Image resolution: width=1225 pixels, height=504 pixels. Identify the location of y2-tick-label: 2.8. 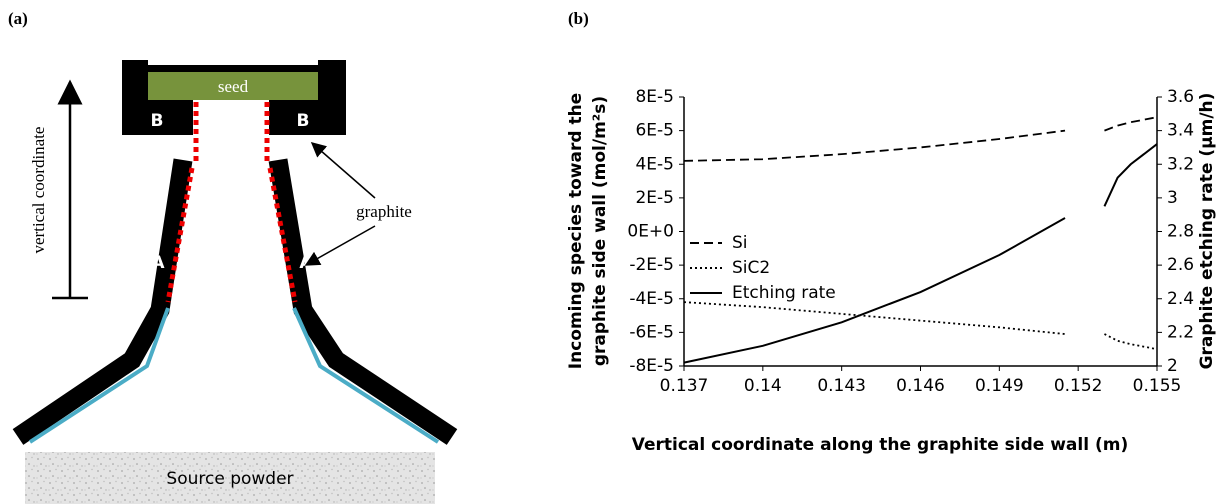
(1180, 232).